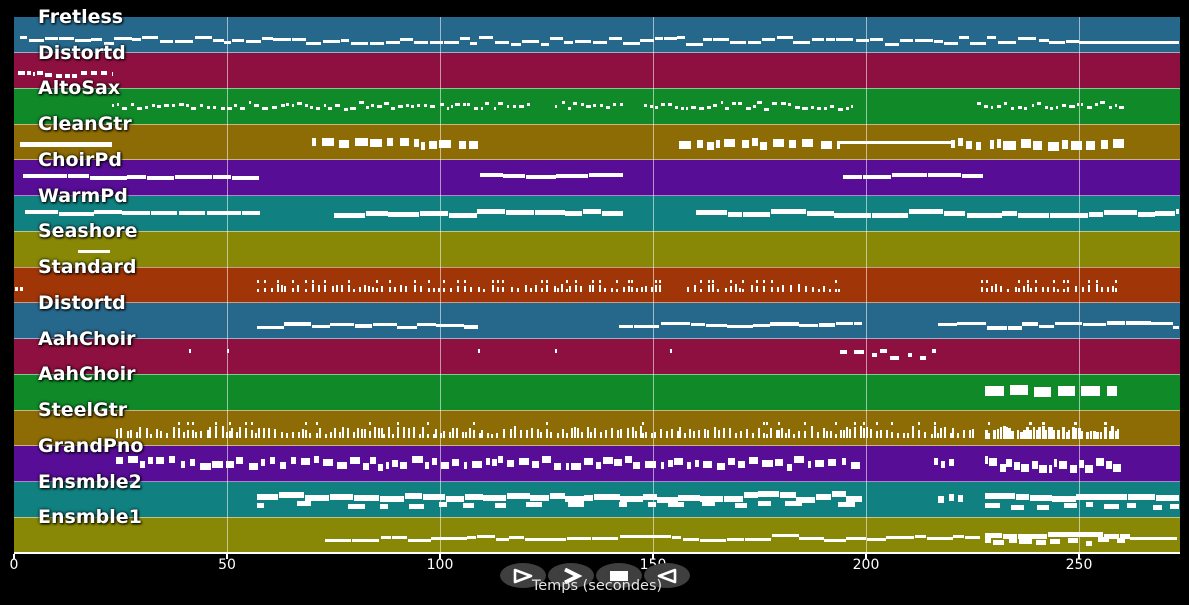 This screenshot has width=1189, height=605. I want to click on stop-button, so click(619, 575).